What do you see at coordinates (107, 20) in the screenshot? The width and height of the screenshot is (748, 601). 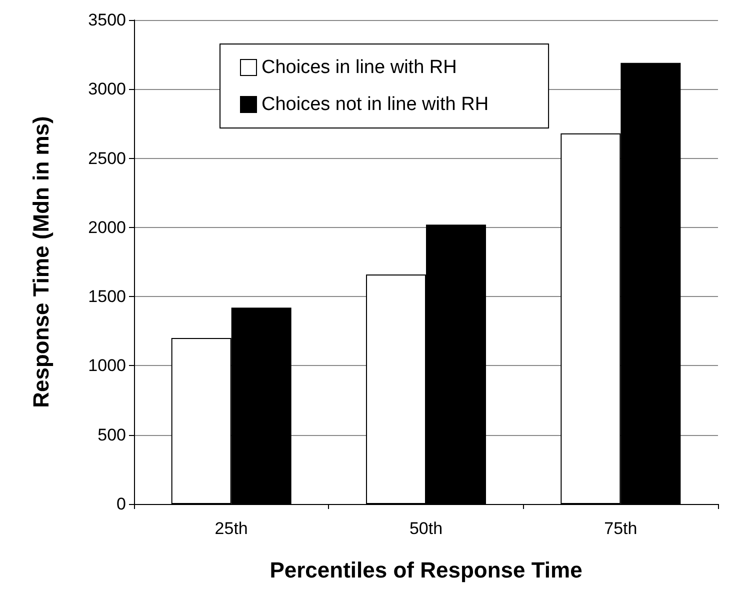 I see `y-tick-label: 3500` at bounding box center [107, 20].